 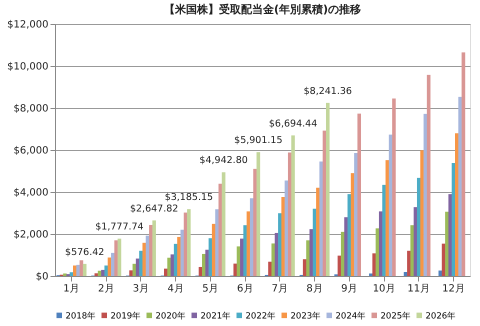 I want to click on y-tick-label: $12,000, so click(x=27, y=25).